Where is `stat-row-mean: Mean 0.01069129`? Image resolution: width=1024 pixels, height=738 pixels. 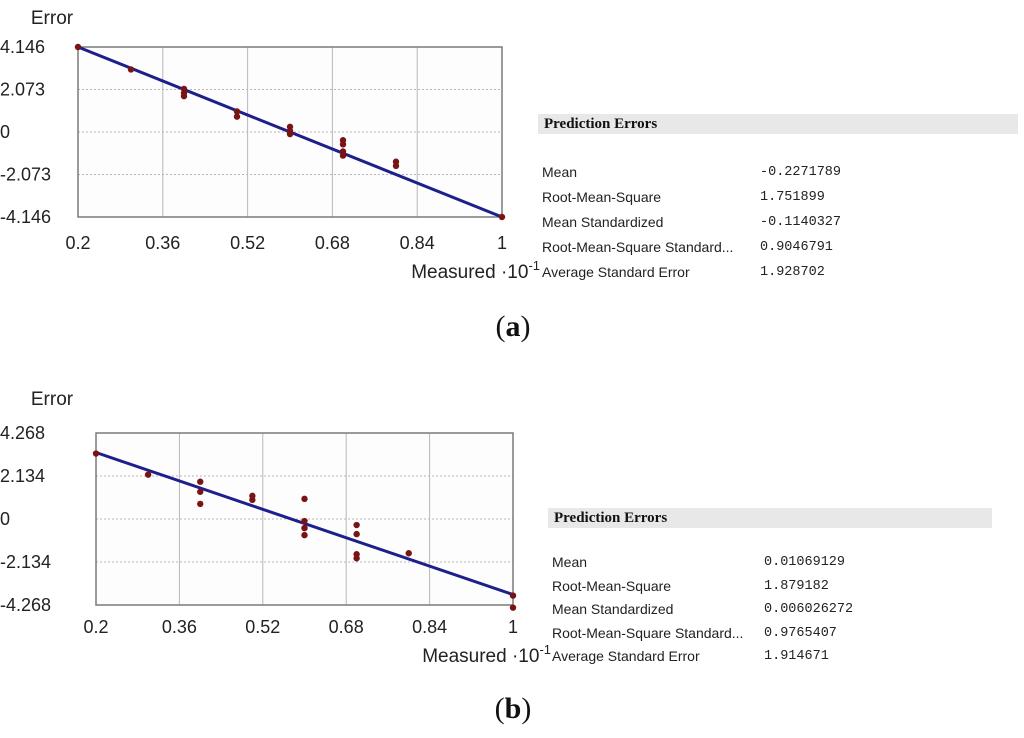
stat-row-mean: Mean 0.01069129 is located at coordinates (770, 563).